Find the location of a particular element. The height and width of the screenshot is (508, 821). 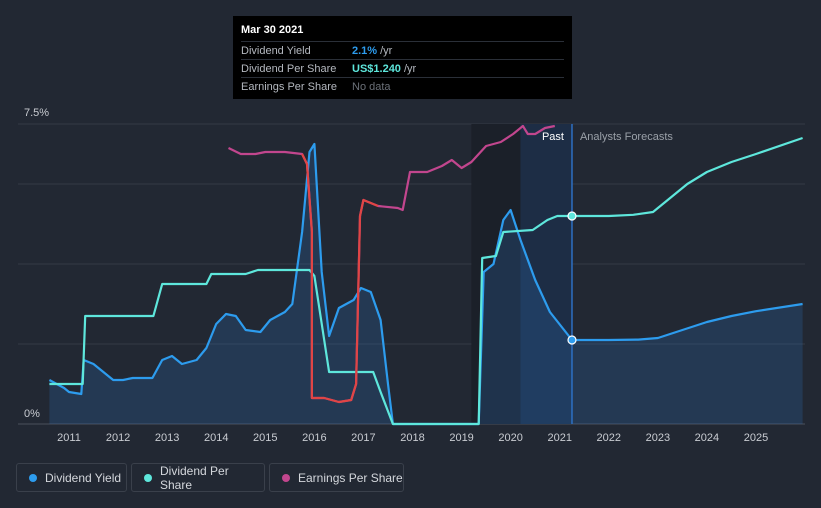

past-region is located at coordinates (522, 274).